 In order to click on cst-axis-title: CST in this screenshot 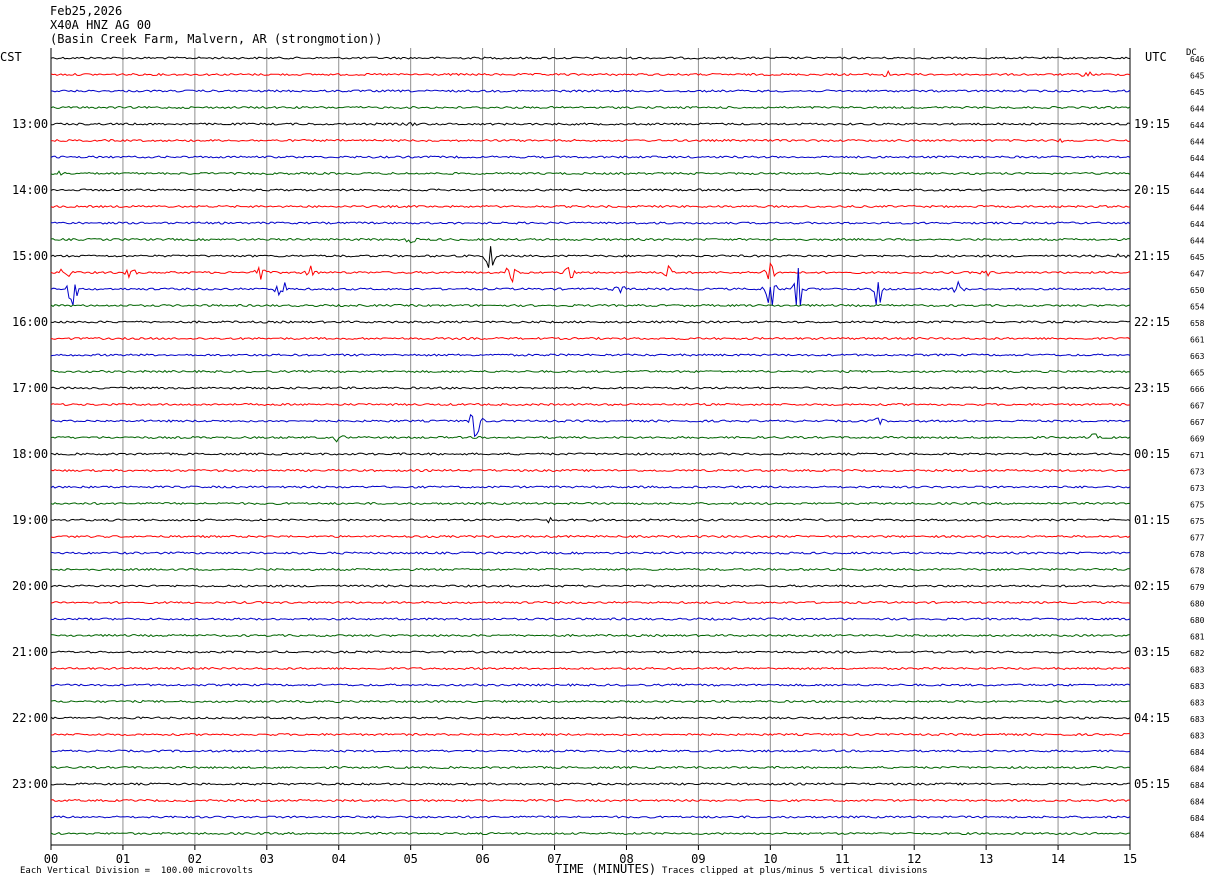, I will do `click(11, 57)`.